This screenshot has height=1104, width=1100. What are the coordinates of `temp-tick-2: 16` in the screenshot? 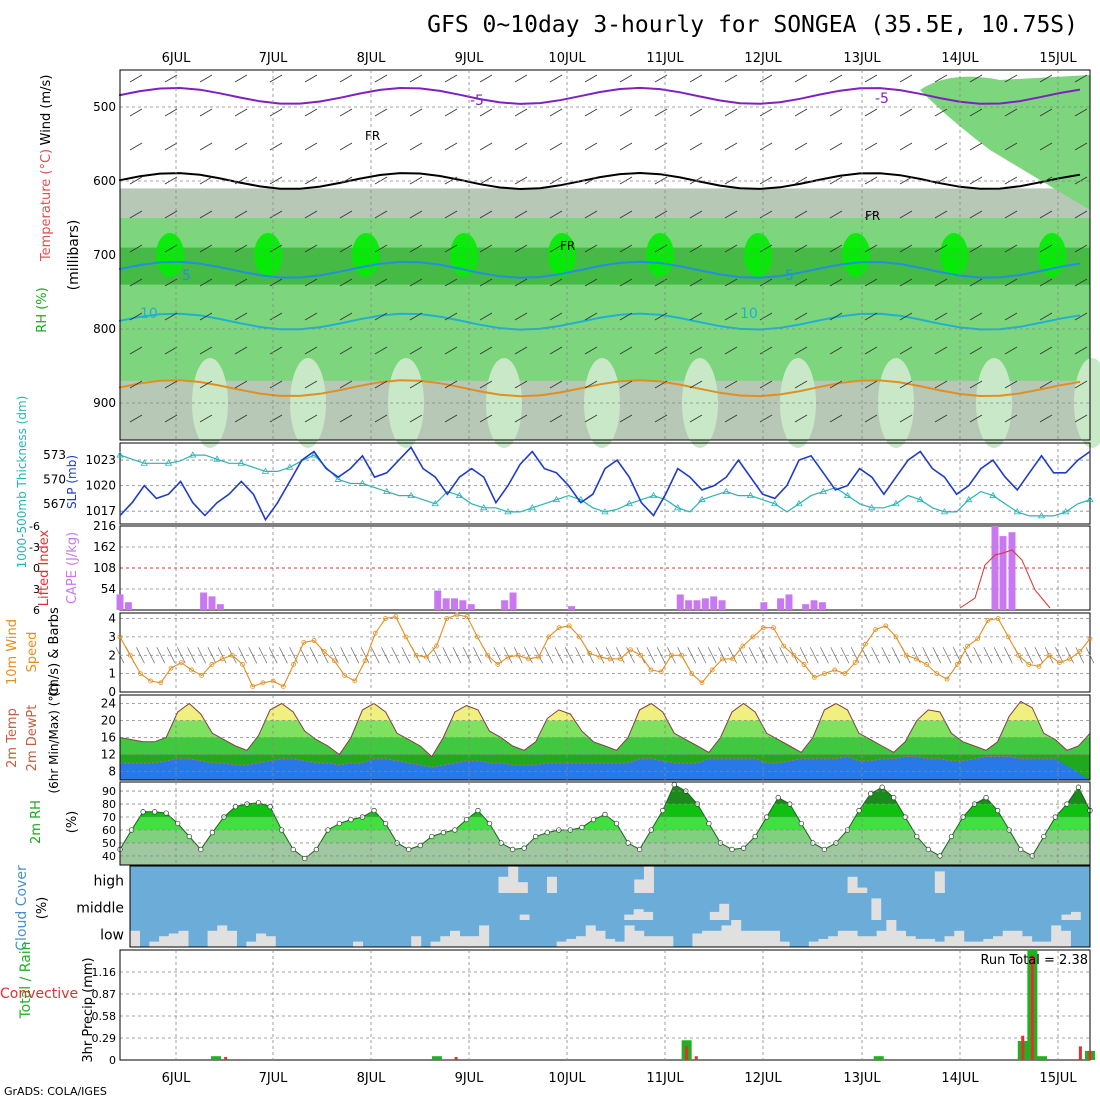 It's located at (108, 738).